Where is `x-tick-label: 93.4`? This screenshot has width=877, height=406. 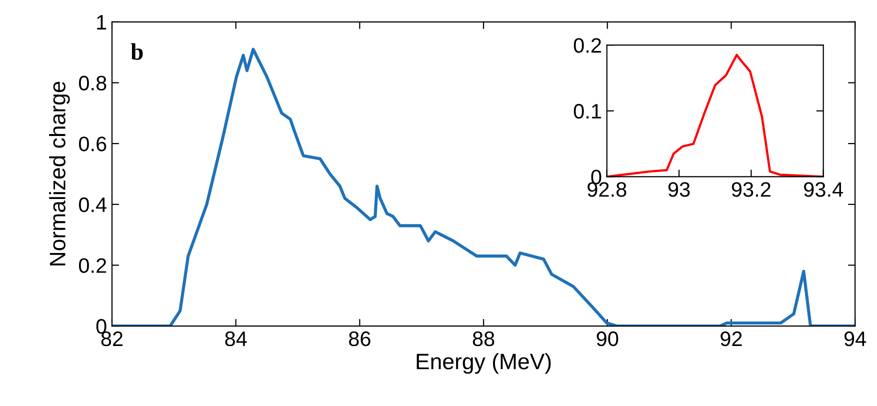
x-tick-label: 93.4 is located at coordinates (823, 189).